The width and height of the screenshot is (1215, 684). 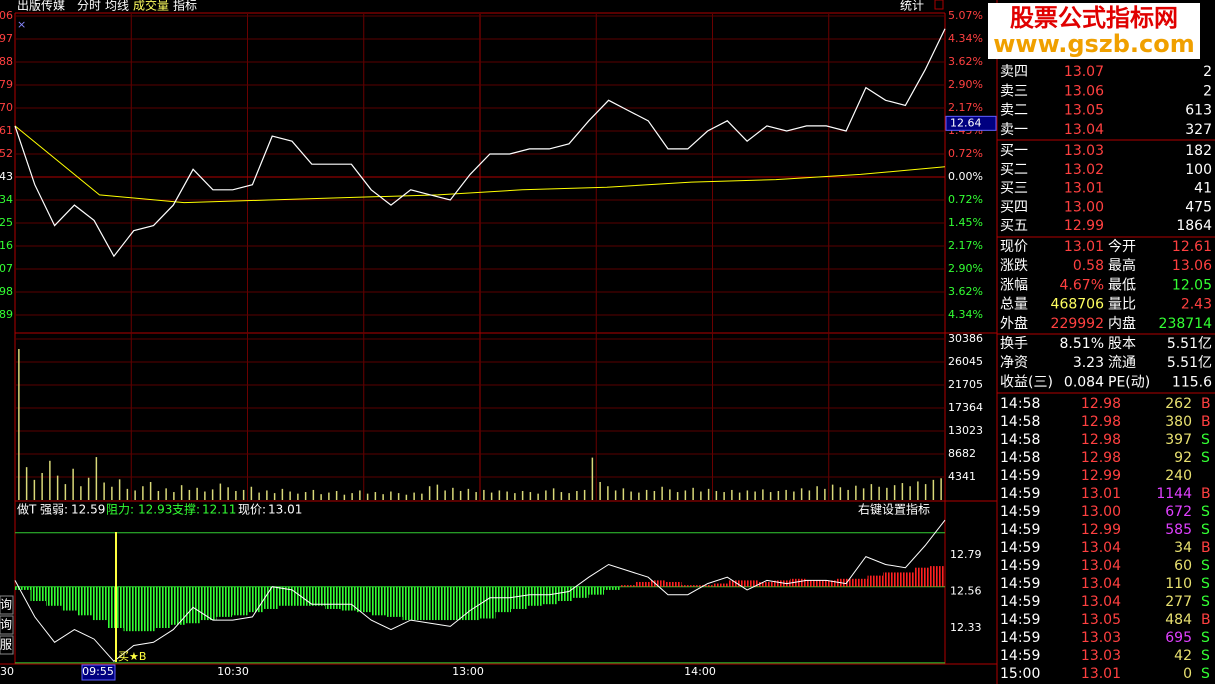 I want to click on trade-volume: 585, so click(x=1178, y=530).